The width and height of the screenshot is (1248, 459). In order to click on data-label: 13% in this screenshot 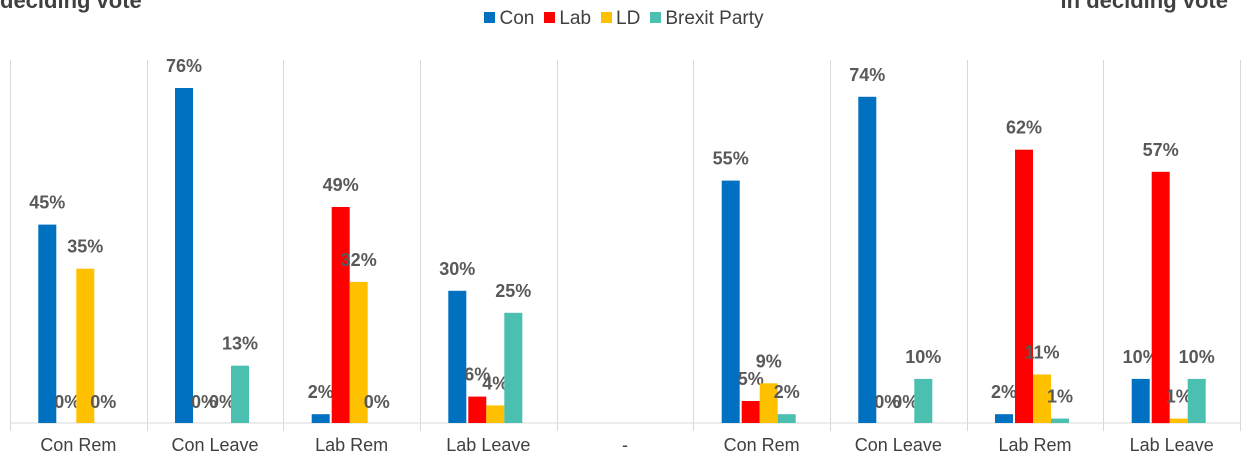, I will do `click(240, 344)`.